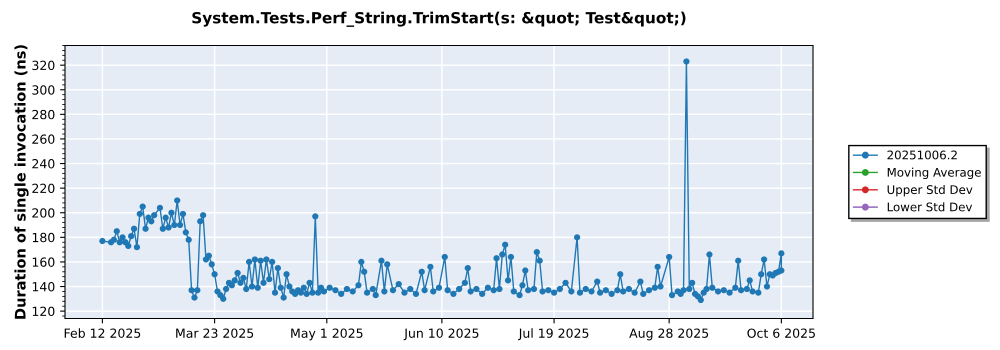  Describe the element at coordinates (922, 155) in the screenshot. I see `legend-label: 20251006.2` at that location.